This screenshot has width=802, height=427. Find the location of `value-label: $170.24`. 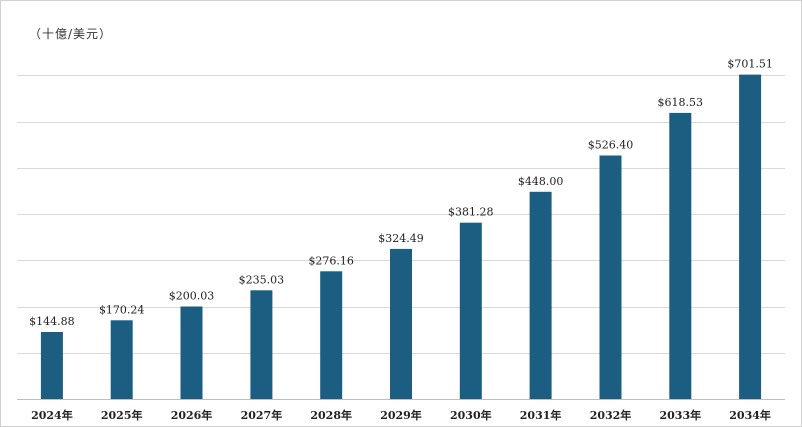

value-label: $170.24 is located at coordinates (122, 309).